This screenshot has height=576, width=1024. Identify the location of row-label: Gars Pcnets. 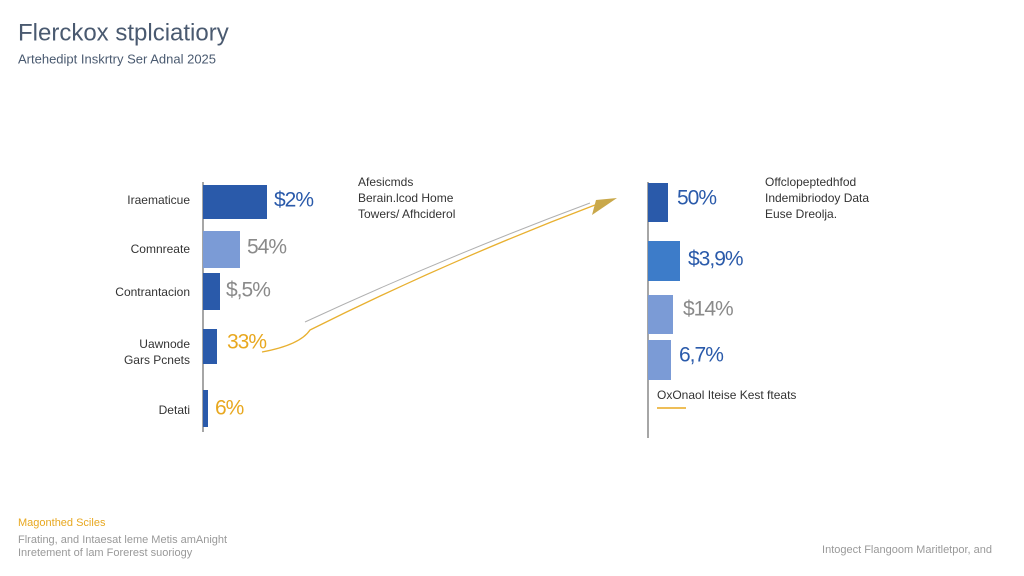
(157, 360).